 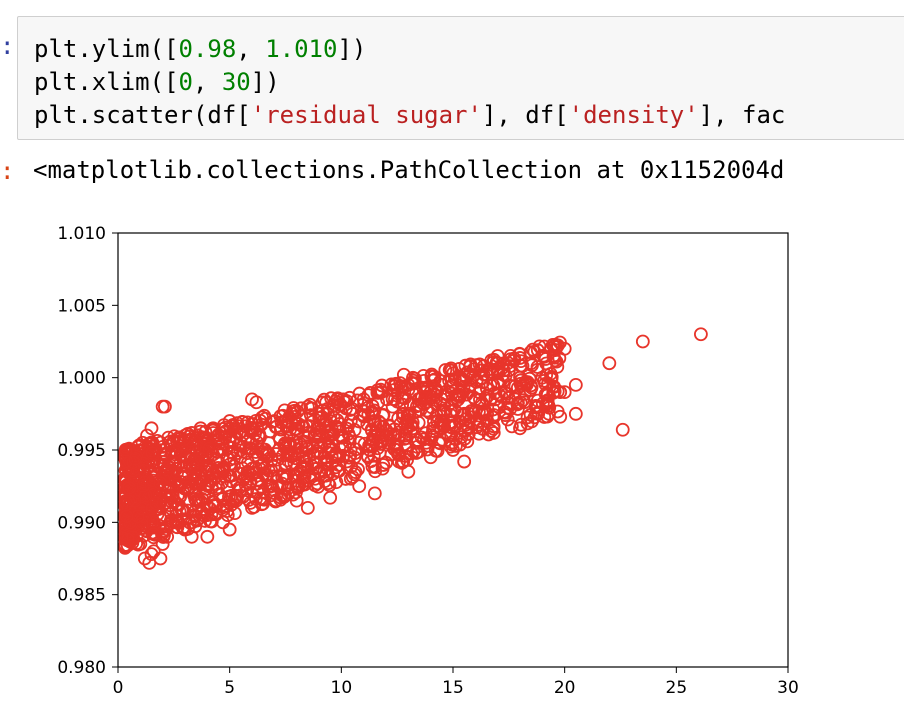 What do you see at coordinates (142, 115) in the screenshot?
I see `code-token: plt.scatter(df[` at bounding box center [142, 115].